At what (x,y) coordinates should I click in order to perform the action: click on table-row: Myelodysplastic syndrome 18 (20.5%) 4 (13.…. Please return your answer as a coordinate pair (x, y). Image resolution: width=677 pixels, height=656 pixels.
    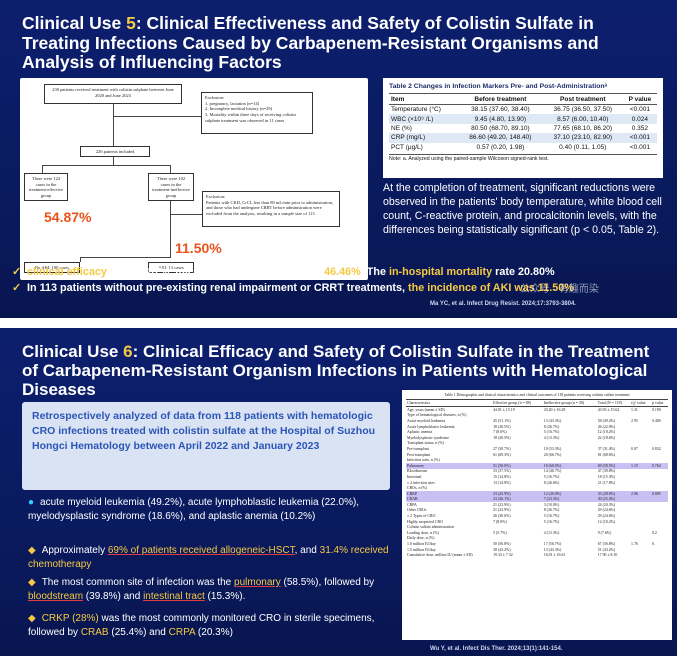
    Looking at the image, I should click on (537, 438).